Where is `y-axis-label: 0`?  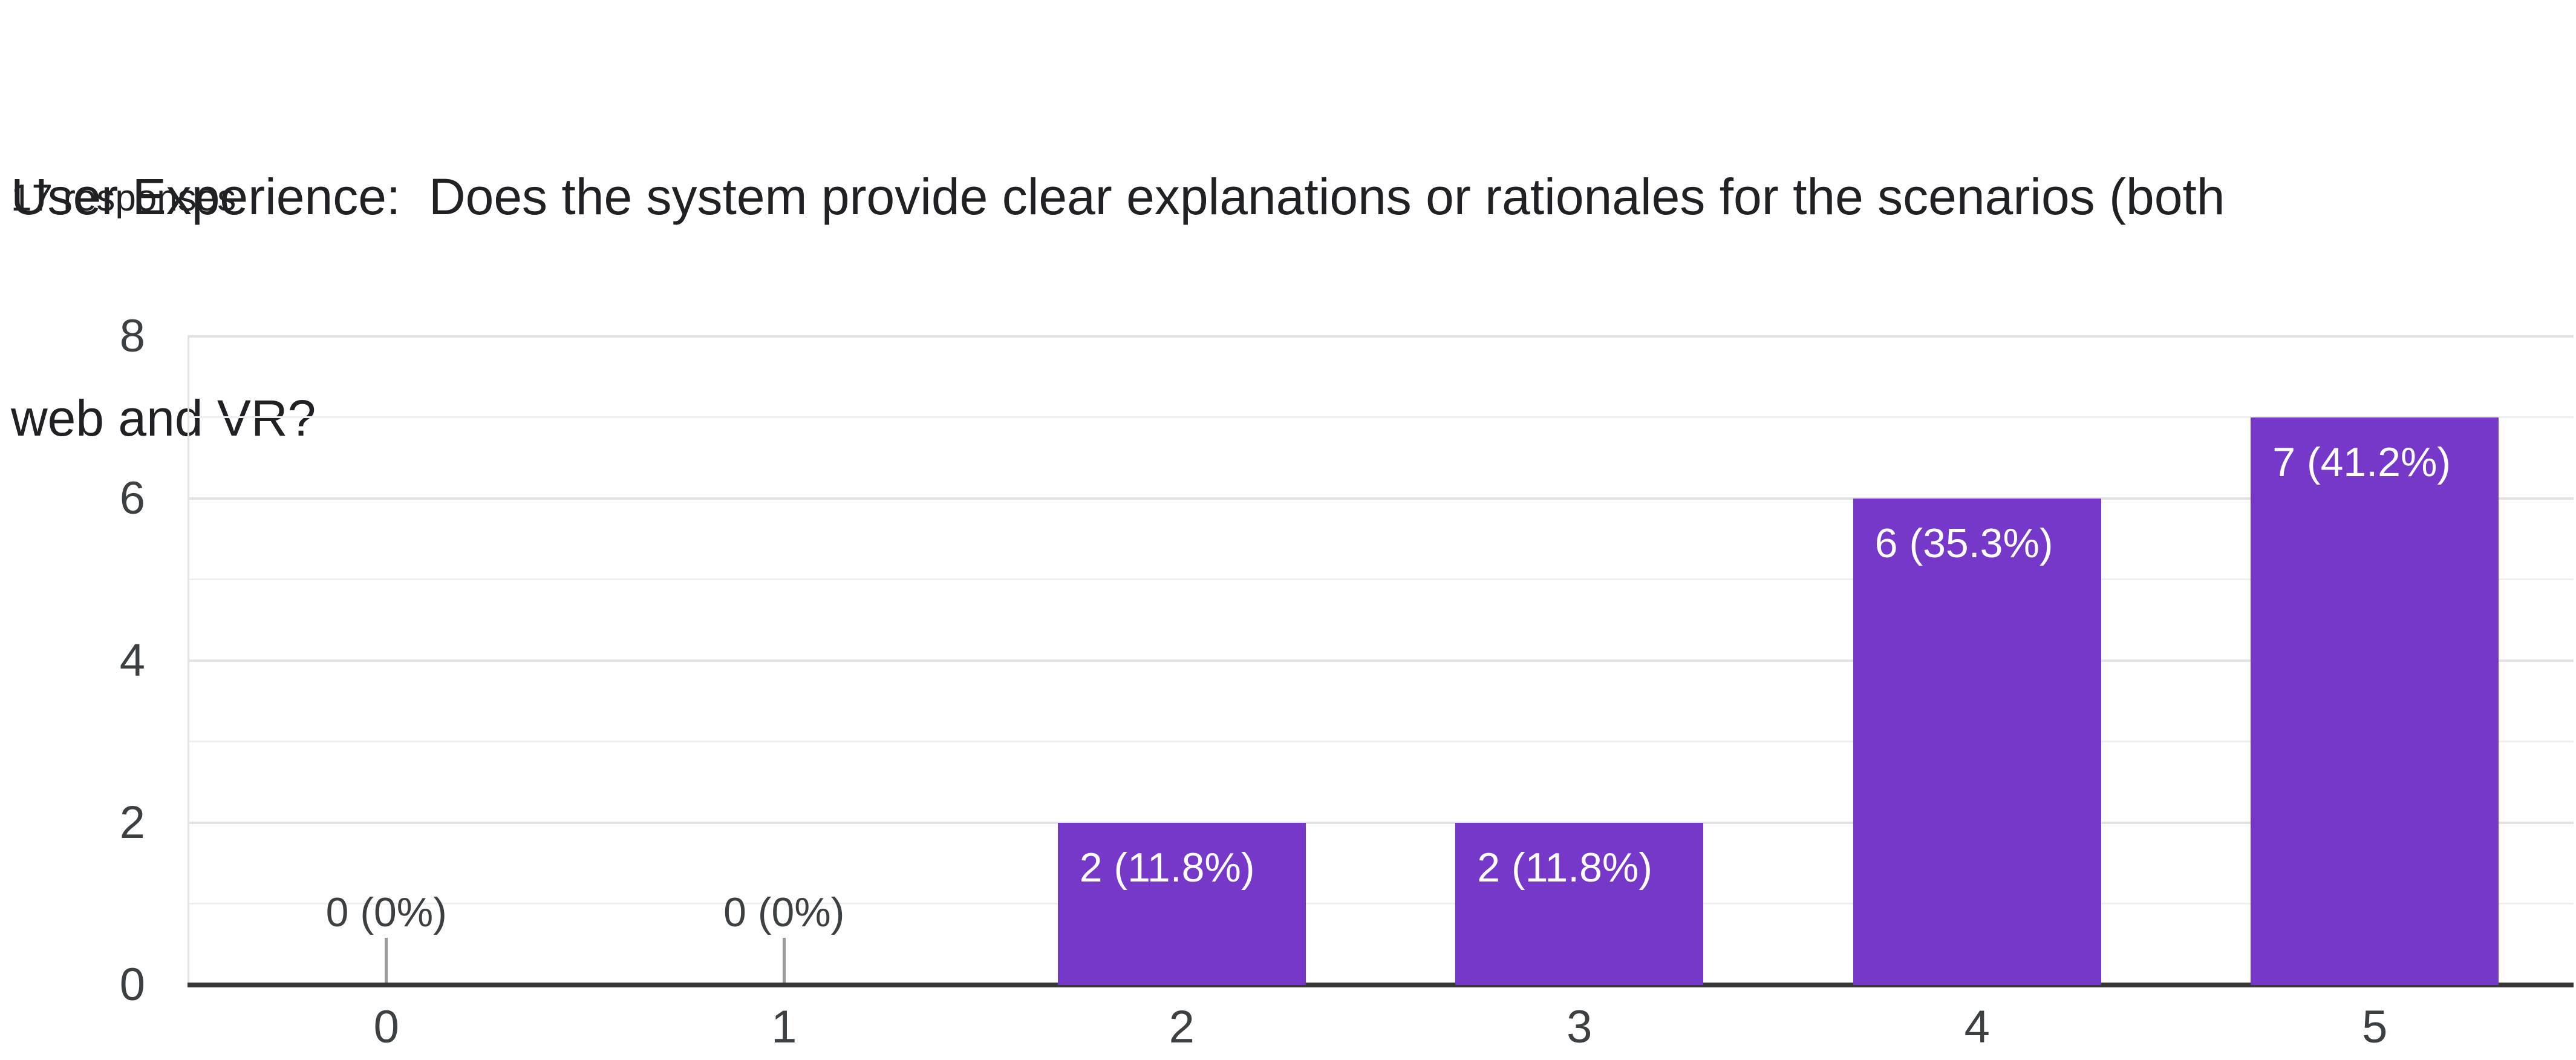 y-axis-label: 0 is located at coordinates (132, 985).